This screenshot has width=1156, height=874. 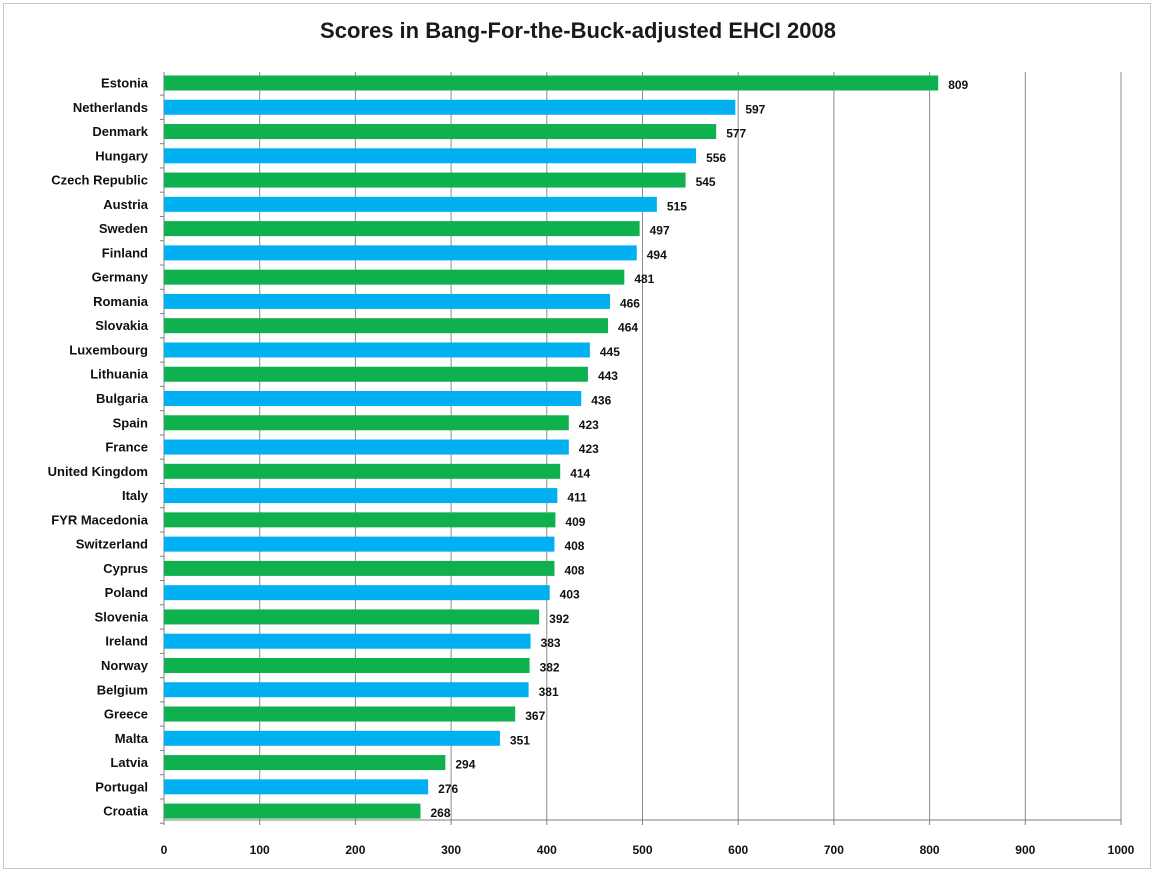 I want to click on category-label: Belgium, so click(x=122, y=689).